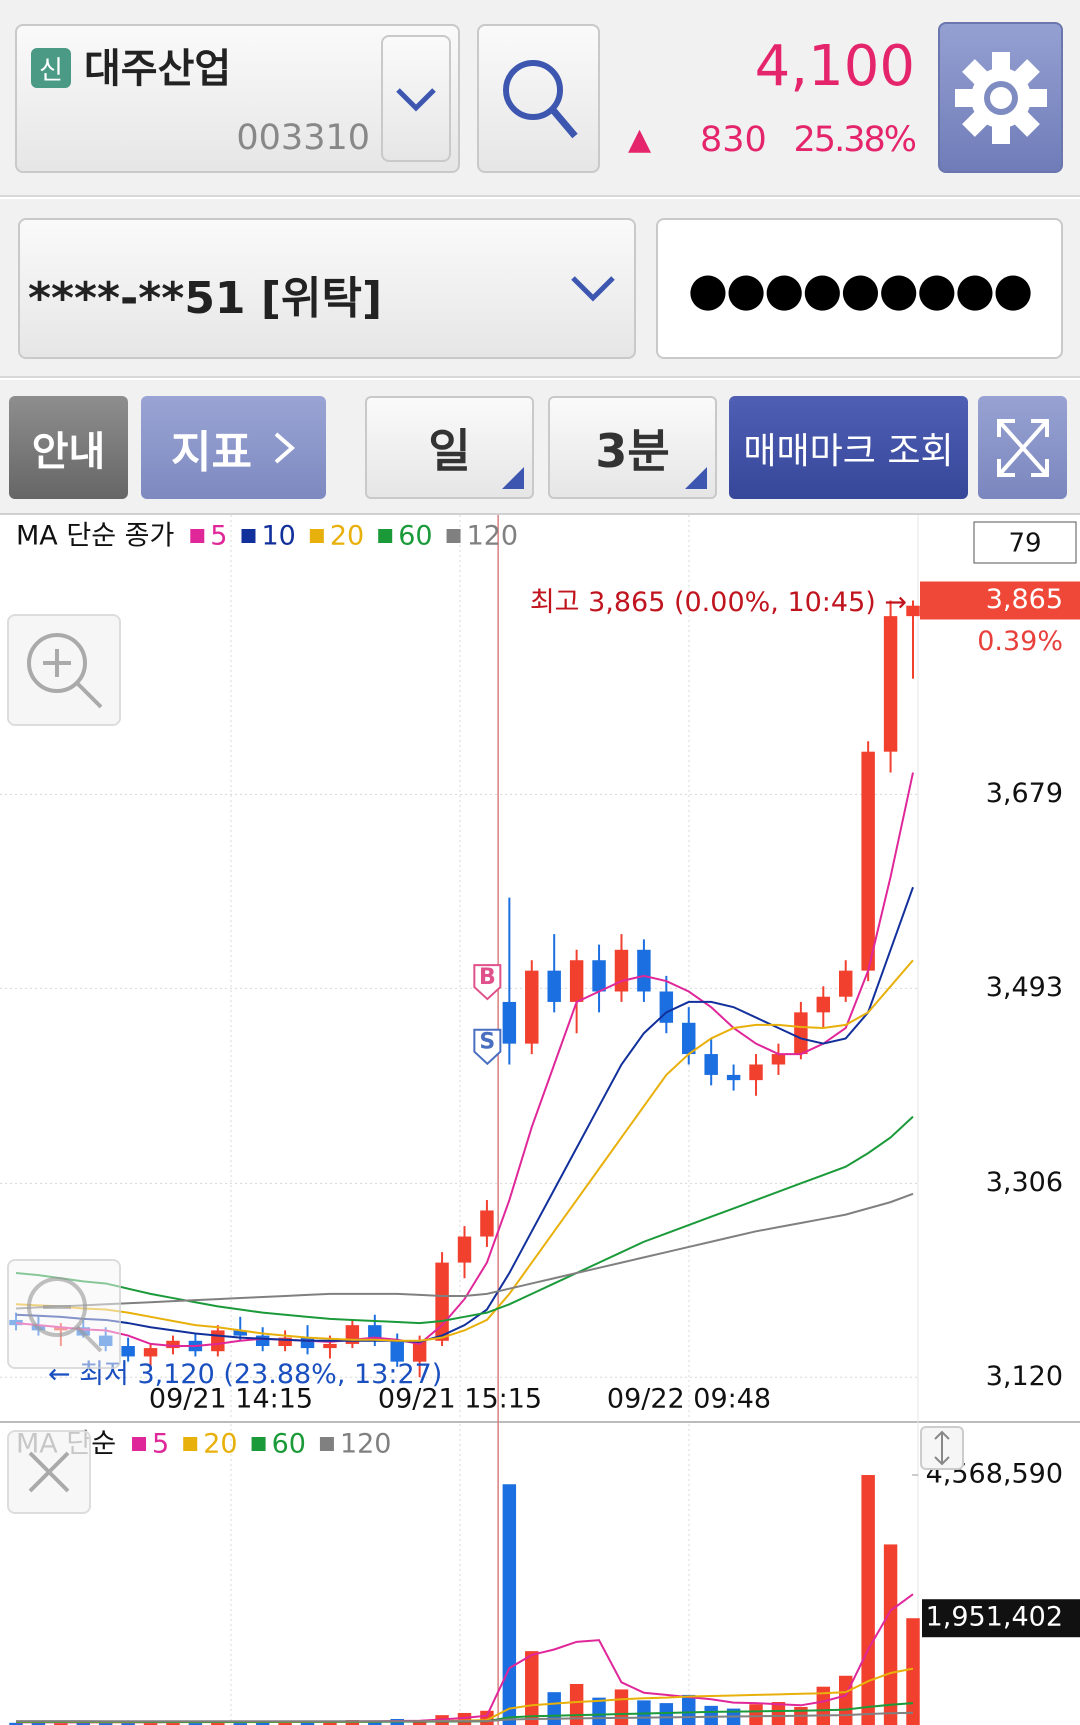 The image size is (1080, 1725). Describe the element at coordinates (64, 1314) in the screenshot. I see `zoom-out-button` at that location.